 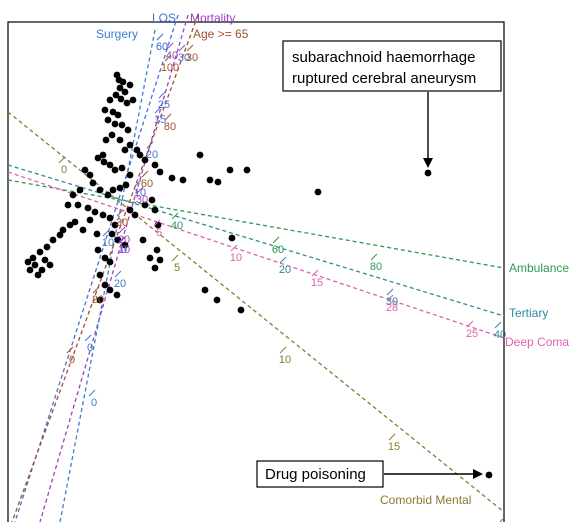 I want to click on axis-name-los: LOS, so click(x=164, y=18).